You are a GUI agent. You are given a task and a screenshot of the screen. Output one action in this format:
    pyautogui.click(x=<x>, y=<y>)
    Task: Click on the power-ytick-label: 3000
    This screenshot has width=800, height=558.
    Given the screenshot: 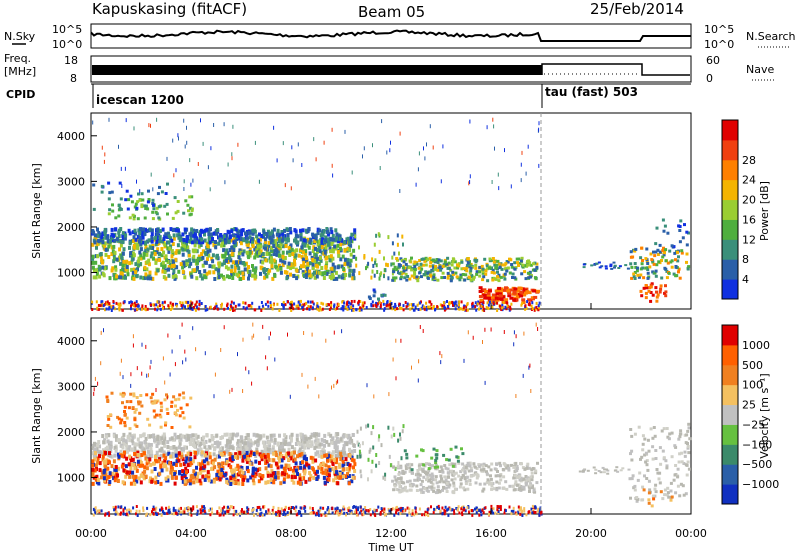 What is the action you would take?
    pyautogui.click(x=71, y=181)
    